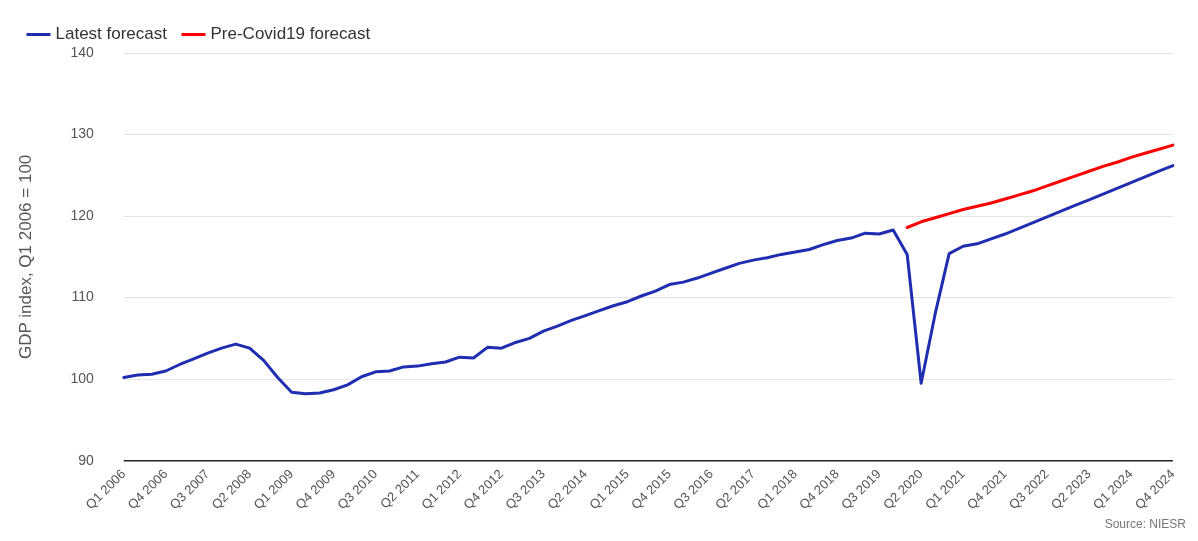 Image resolution: width=1198 pixels, height=541 pixels. What do you see at coordinates (82, 296) in the screenshot?
I see `y-tick-label: 110` at bounding box center [82, 296].